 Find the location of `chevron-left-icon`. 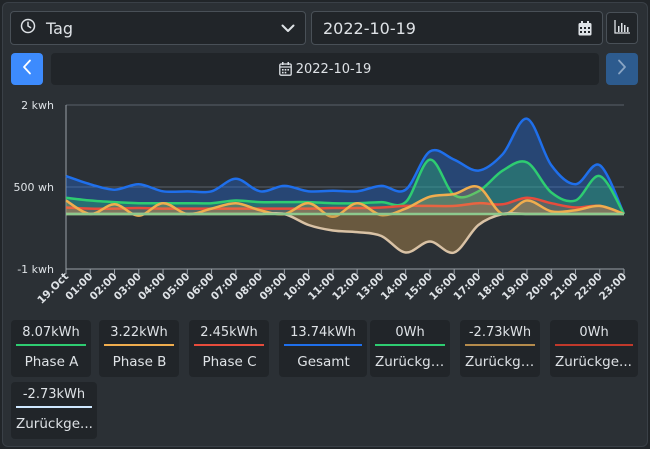

chevron-left-icon is located at coordinates (27, 69).